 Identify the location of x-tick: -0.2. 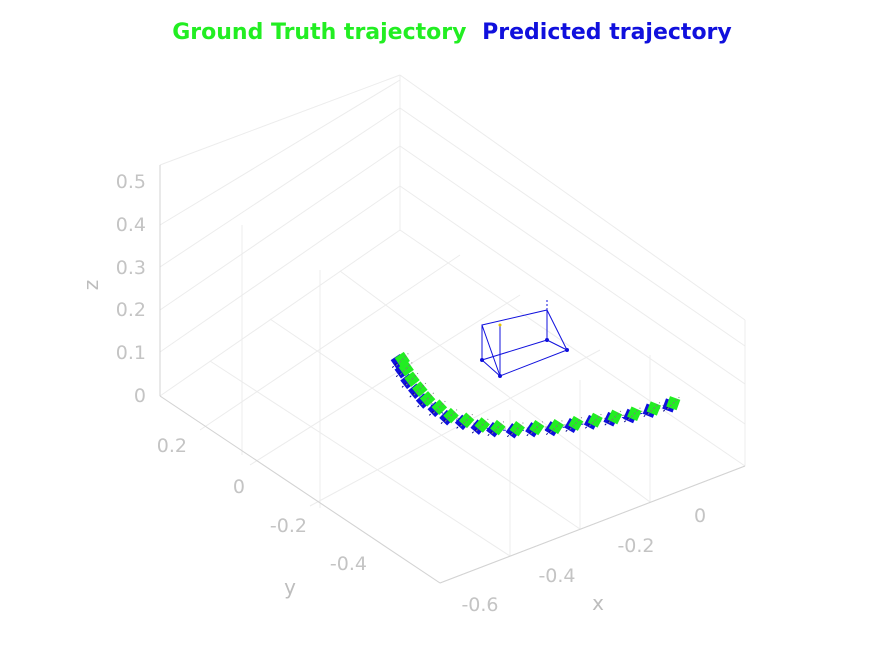
(635, 546).